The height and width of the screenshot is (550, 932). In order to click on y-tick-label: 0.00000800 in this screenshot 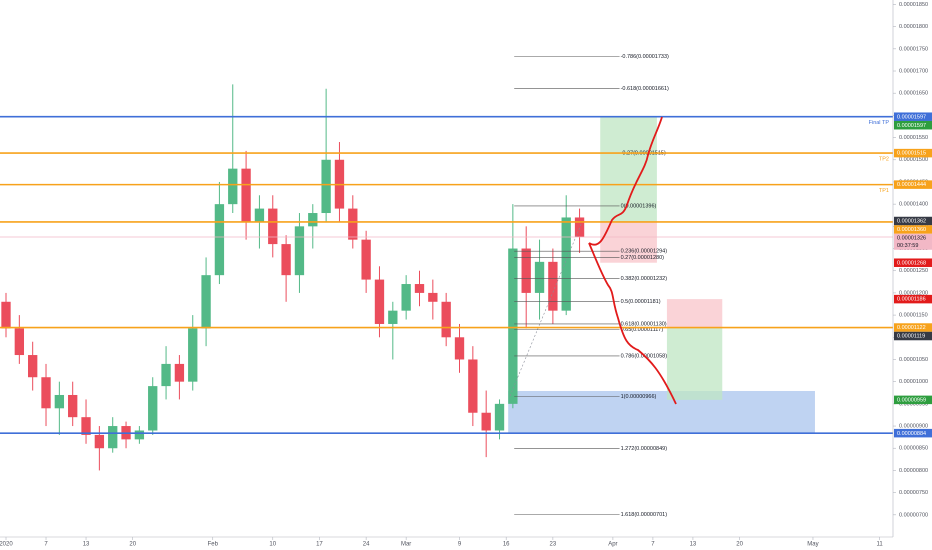, I will do `click(913, 471)`.